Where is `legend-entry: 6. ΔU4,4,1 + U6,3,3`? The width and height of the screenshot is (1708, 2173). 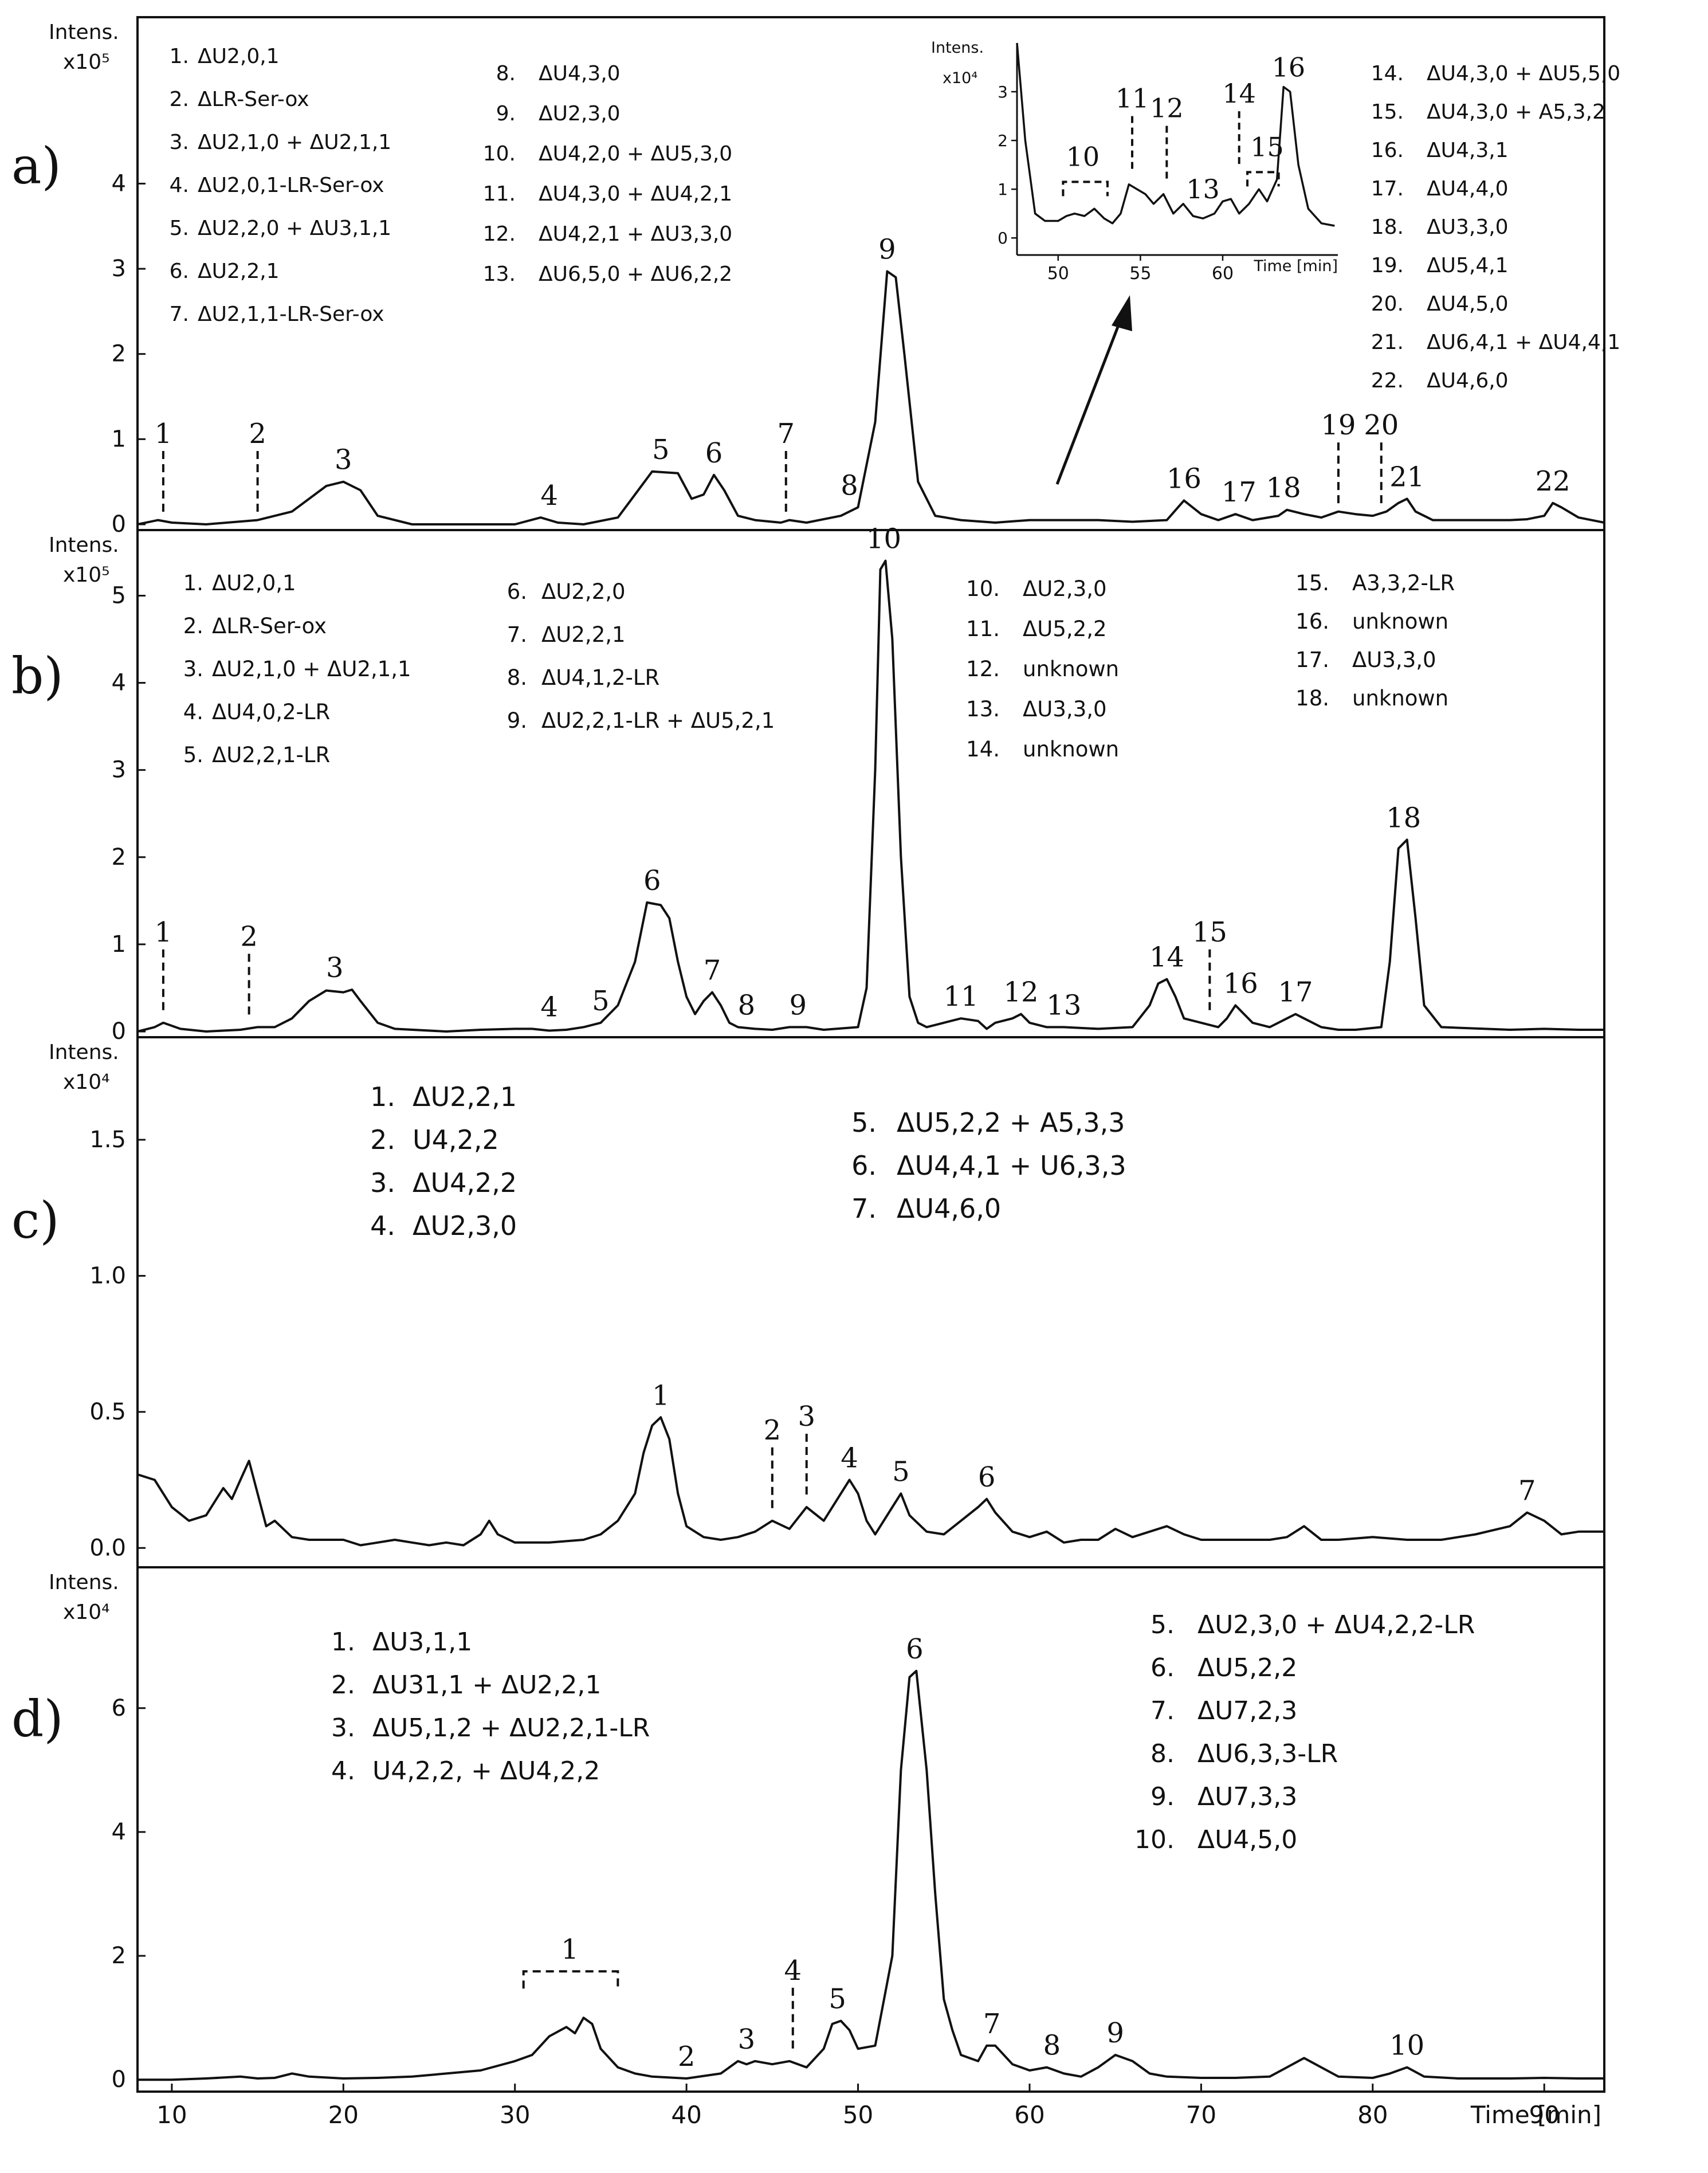
legend-entry: 6. ΔU4,4,1 + U6,3,3 is located at coordinates (988, 1165).